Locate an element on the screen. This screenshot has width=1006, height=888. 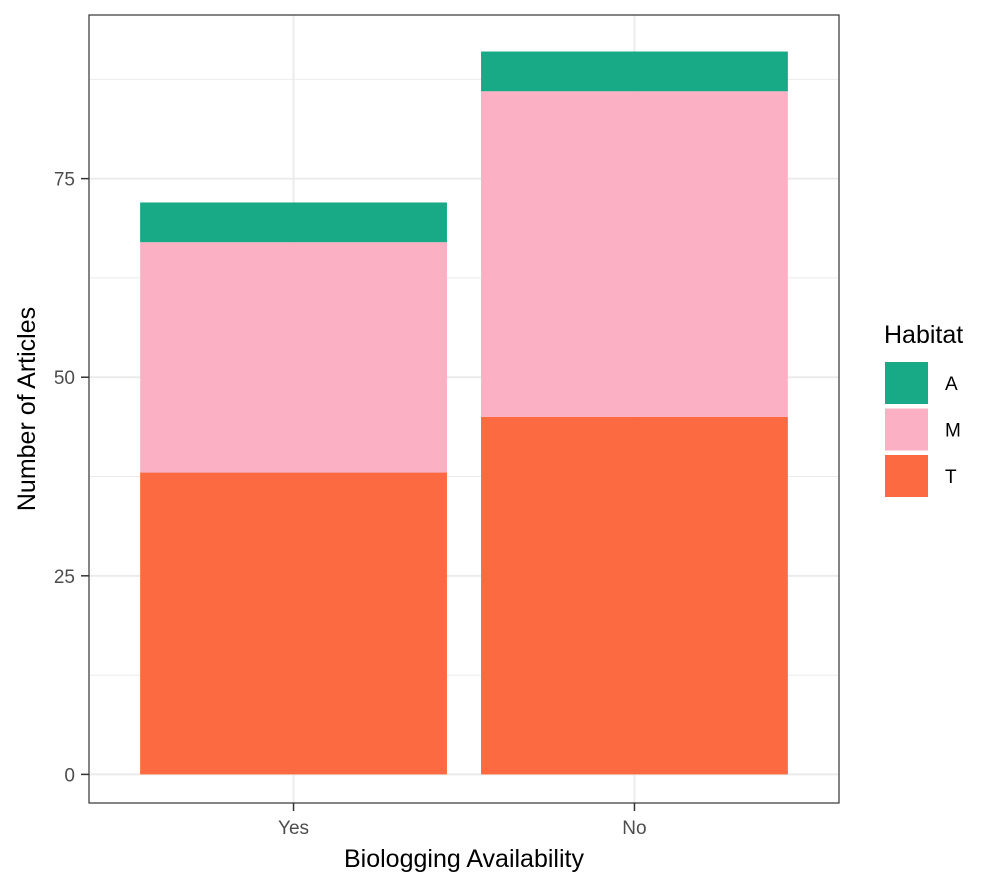
bar-no-m is located at coordinates (634, 254).